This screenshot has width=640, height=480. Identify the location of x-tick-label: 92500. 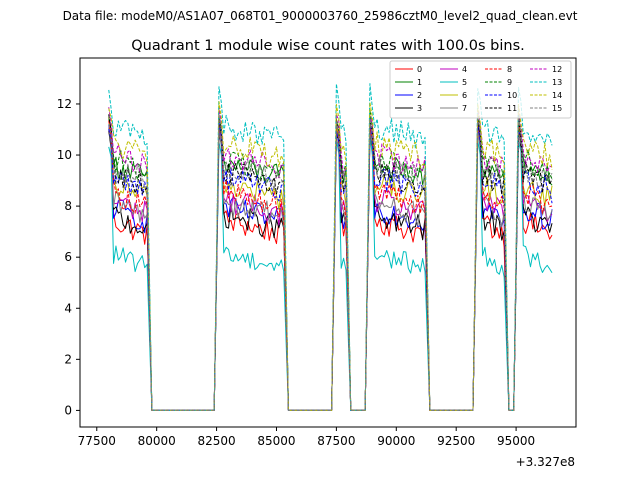
(456, 441).